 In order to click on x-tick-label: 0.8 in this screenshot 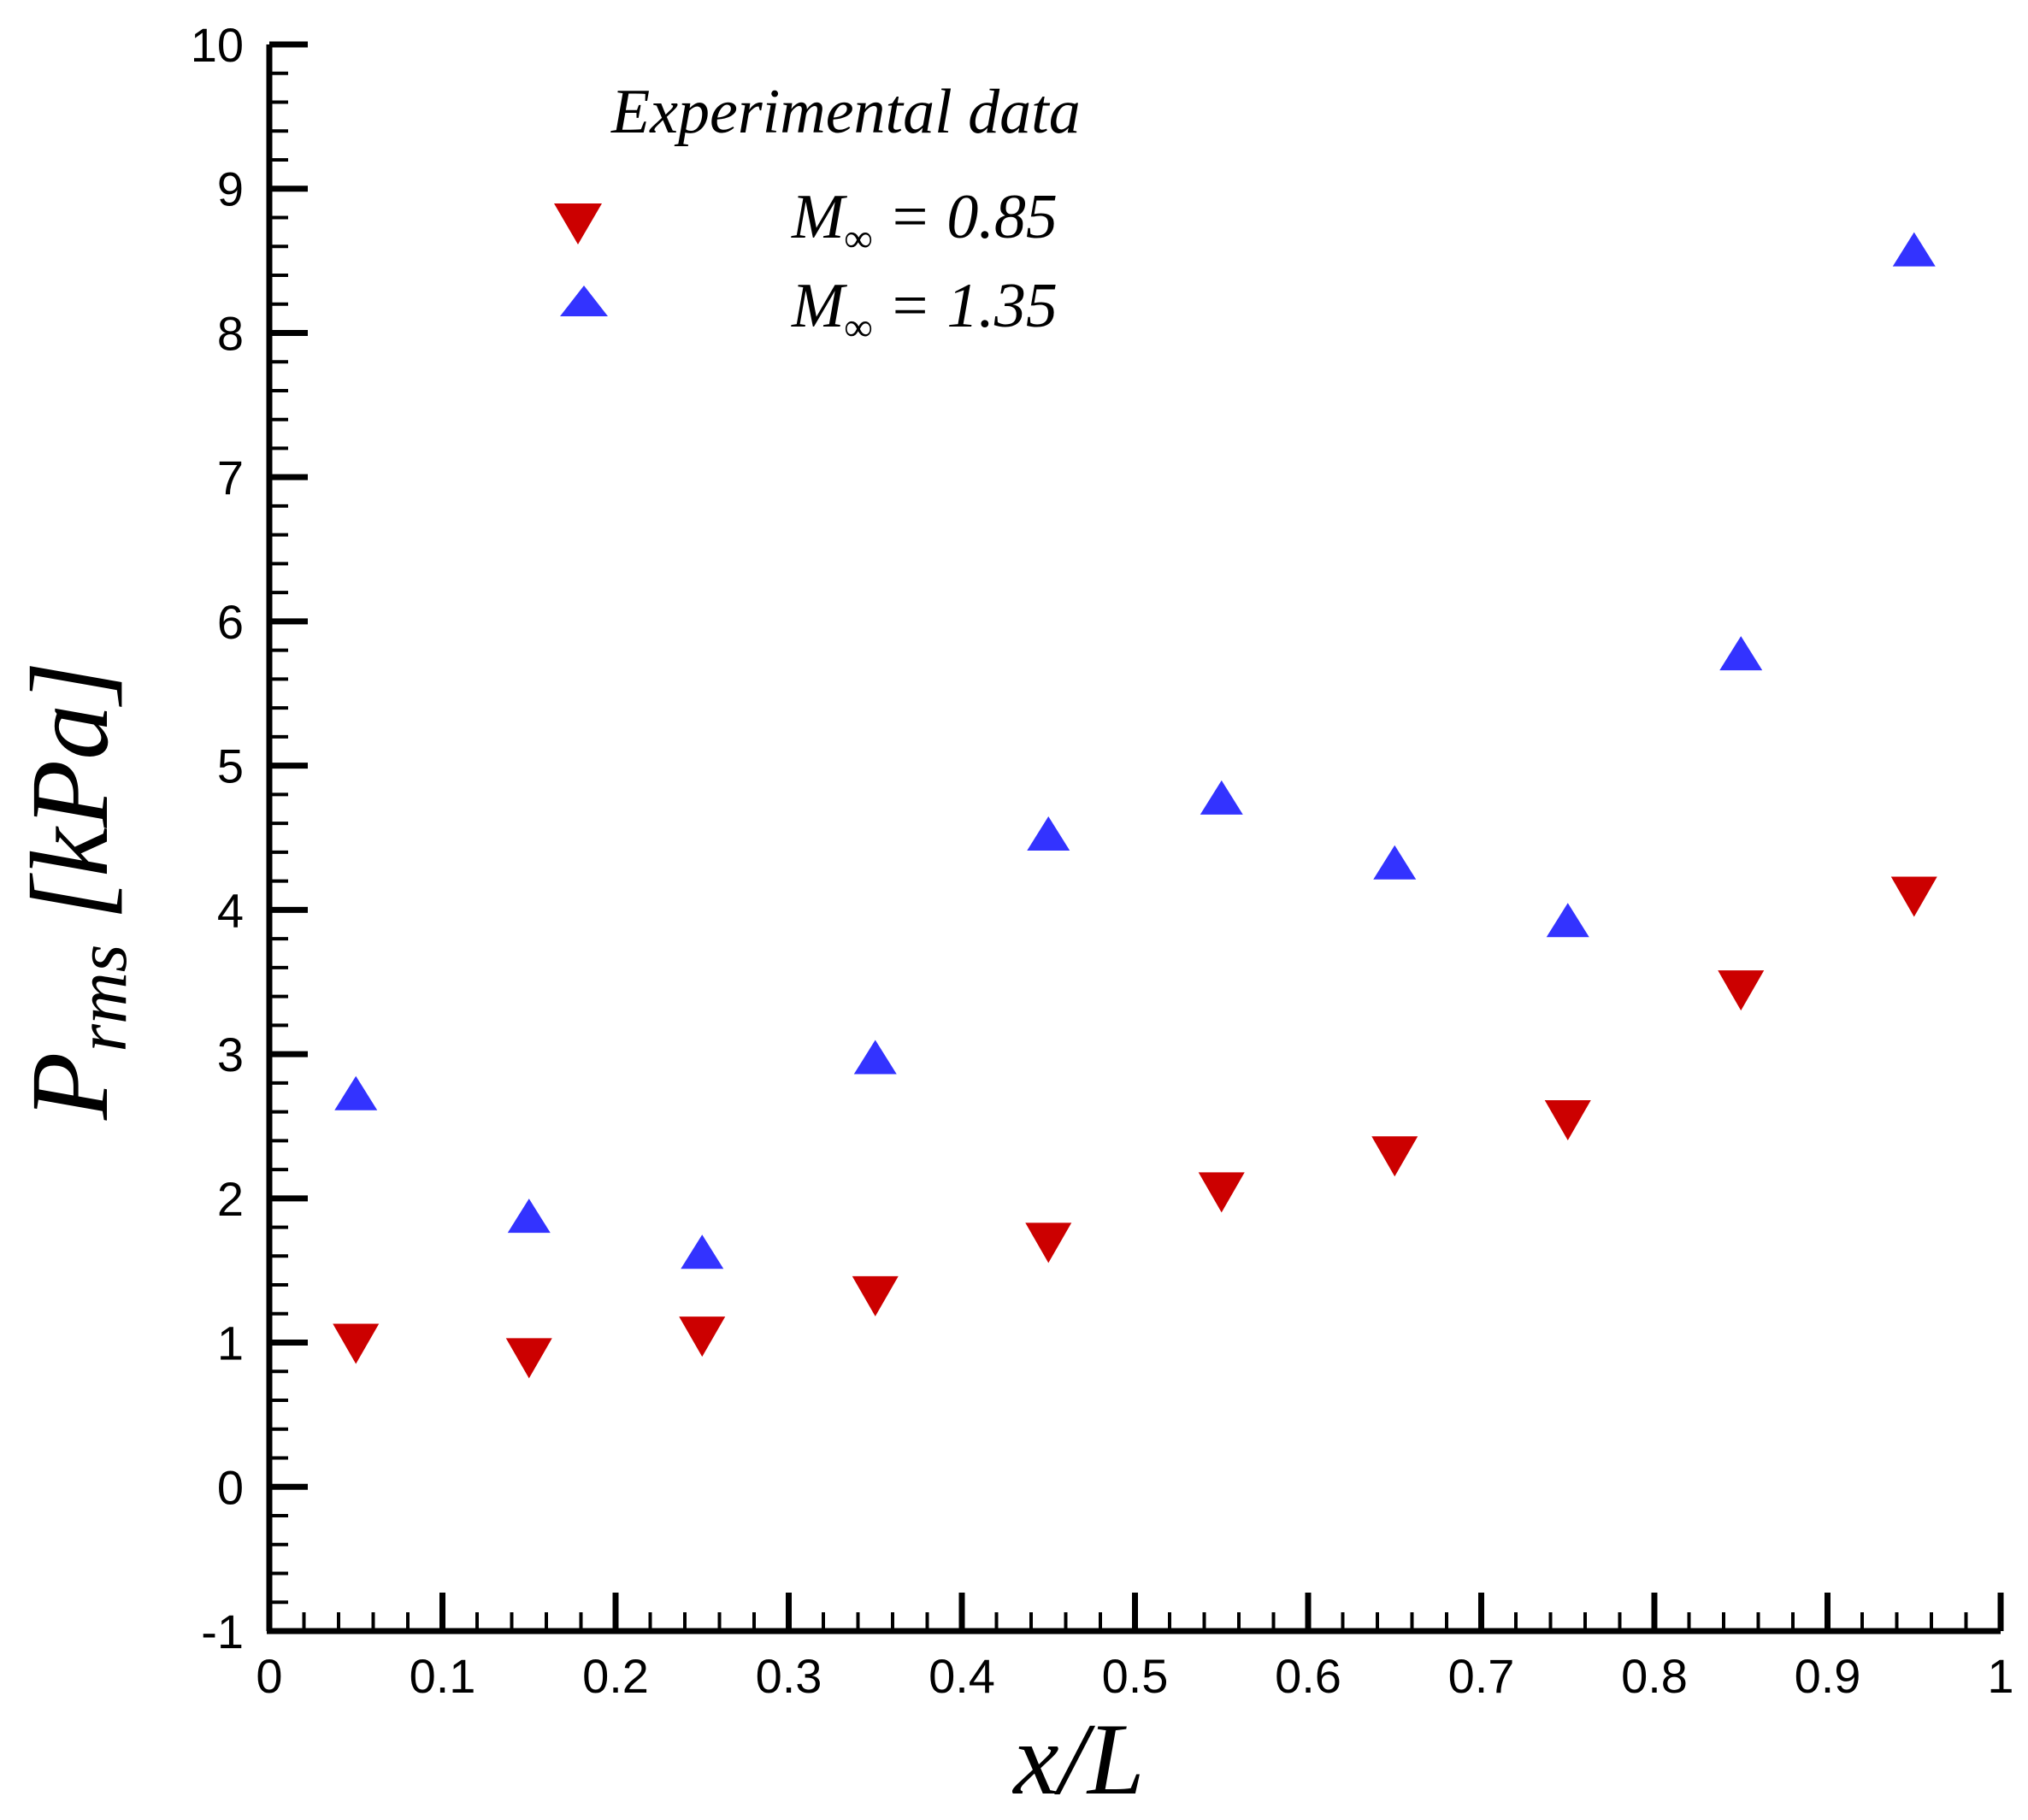, I will do `click(1654, 1676)`.